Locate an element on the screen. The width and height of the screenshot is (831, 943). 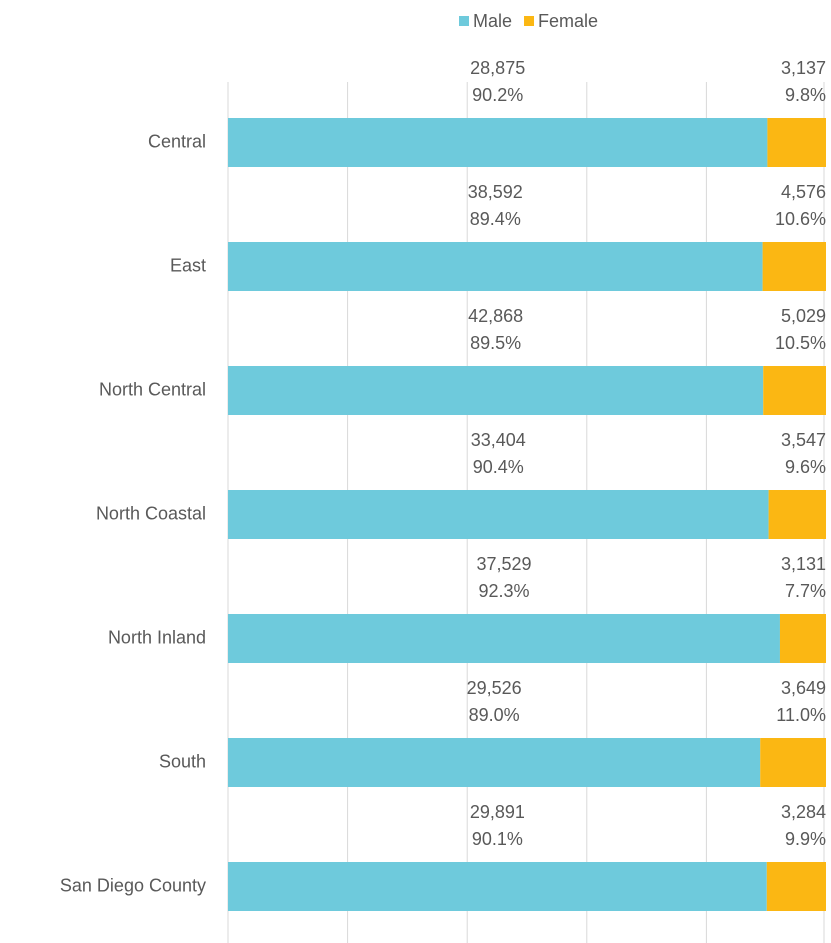
data-label: 9.6% is located at coordinates (805, 467).